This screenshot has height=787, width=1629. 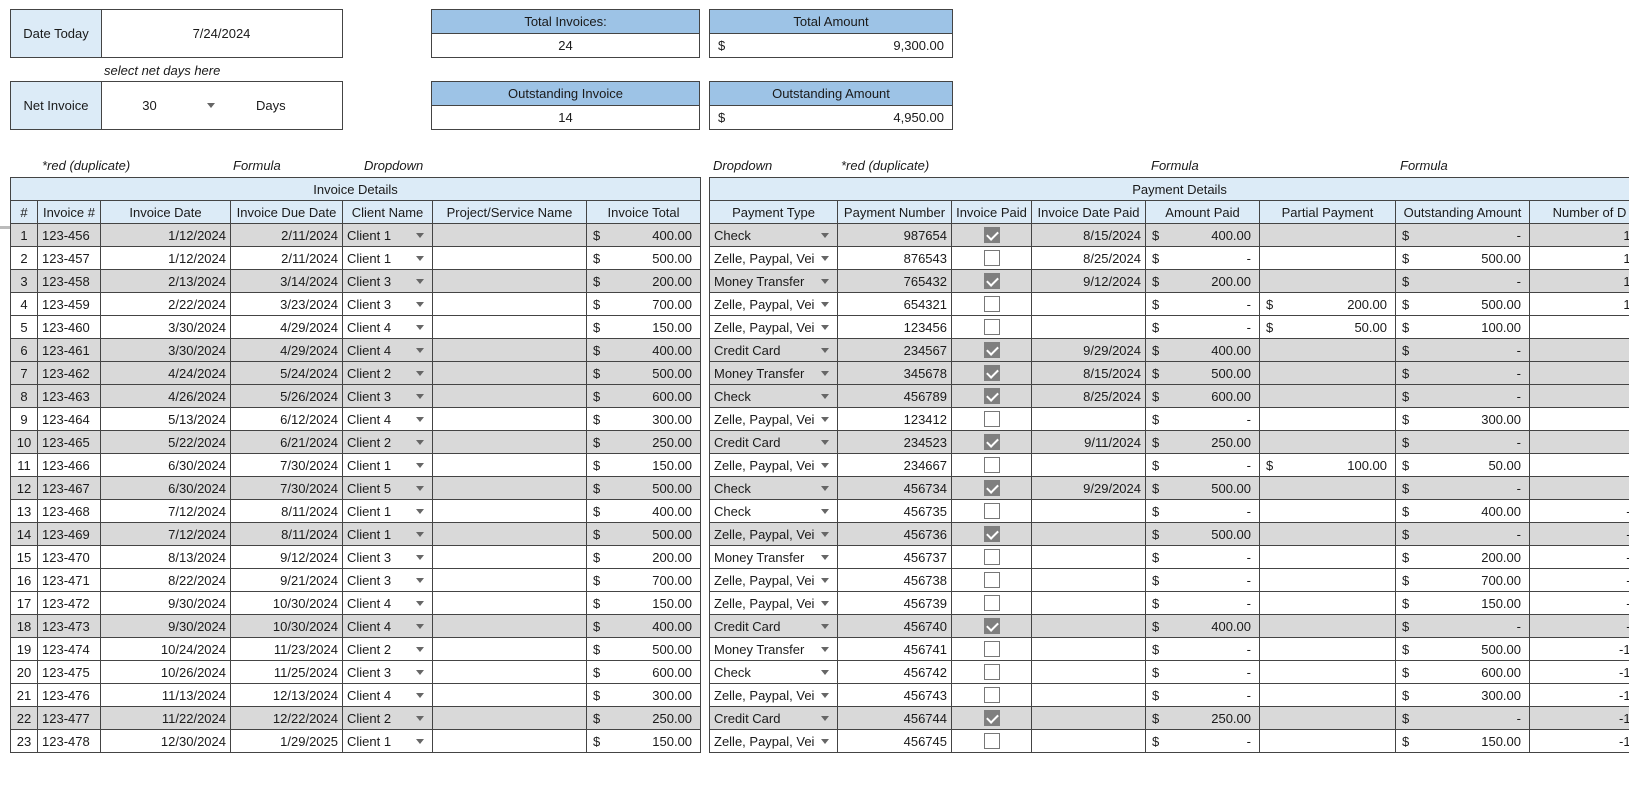 What do you see at coordinates (1578, 695) in the screenshot?
I see `days-cell: -142` at bounding box center [1578, 695].